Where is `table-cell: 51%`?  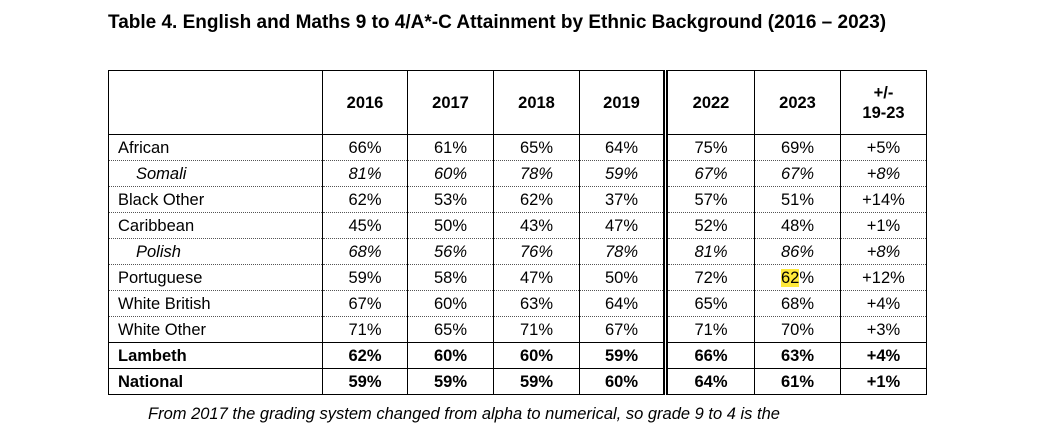 table-cell: 51% is located at coordinates (797, 199).